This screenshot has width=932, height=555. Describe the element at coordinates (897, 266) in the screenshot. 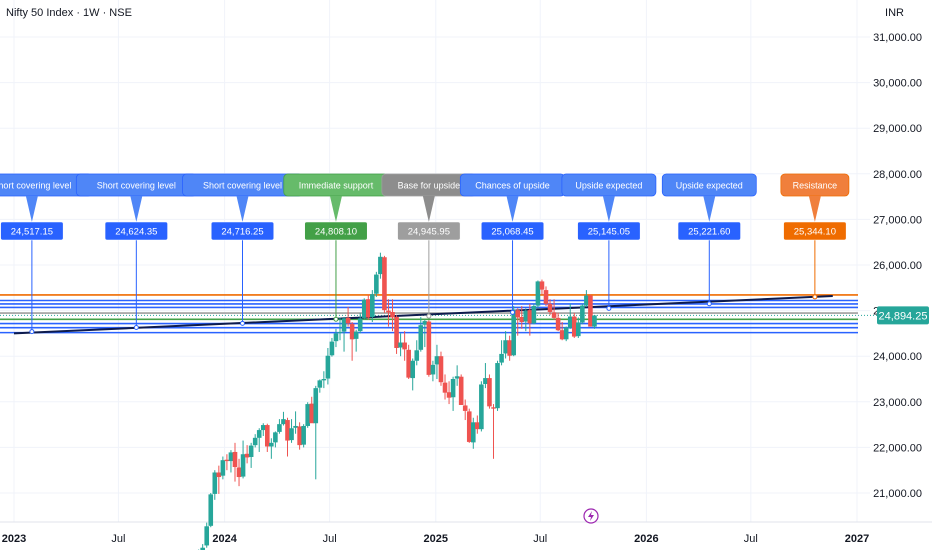

I see `y-tick-label: 26,000.00` at that location.